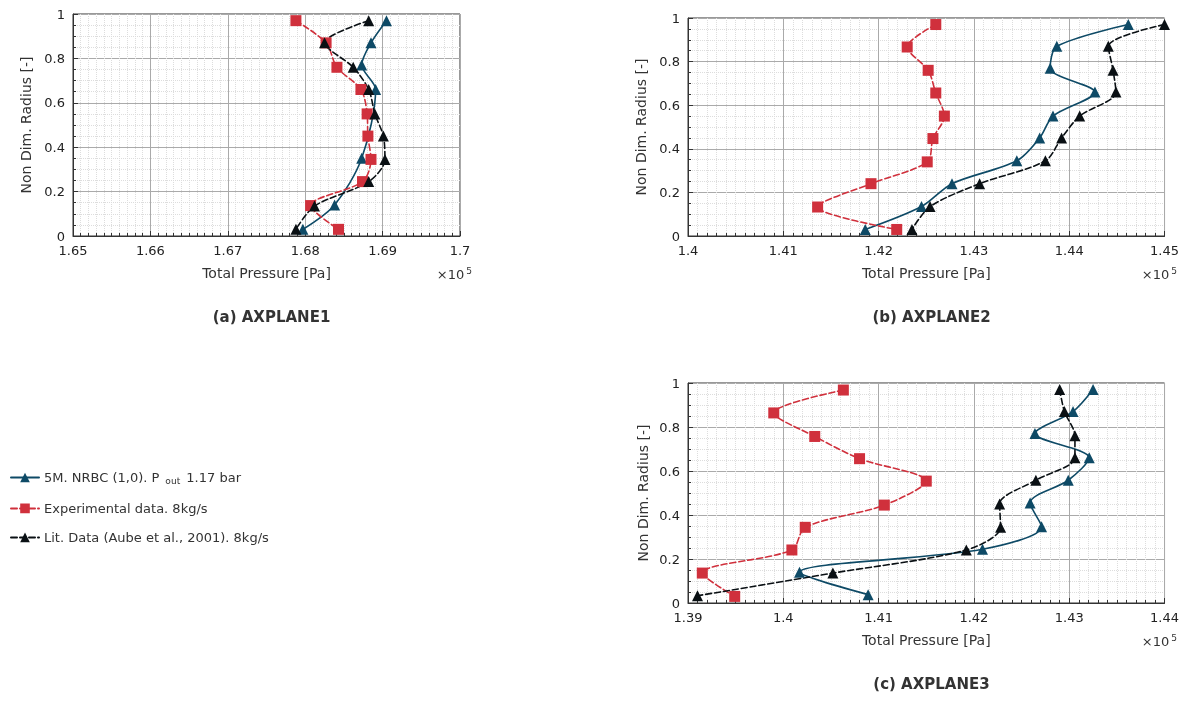  What do you see at coordinates (1069, 250) in the screenshot?
I see `x-tick-label: 1.44` at bounding box center [1069, 250].